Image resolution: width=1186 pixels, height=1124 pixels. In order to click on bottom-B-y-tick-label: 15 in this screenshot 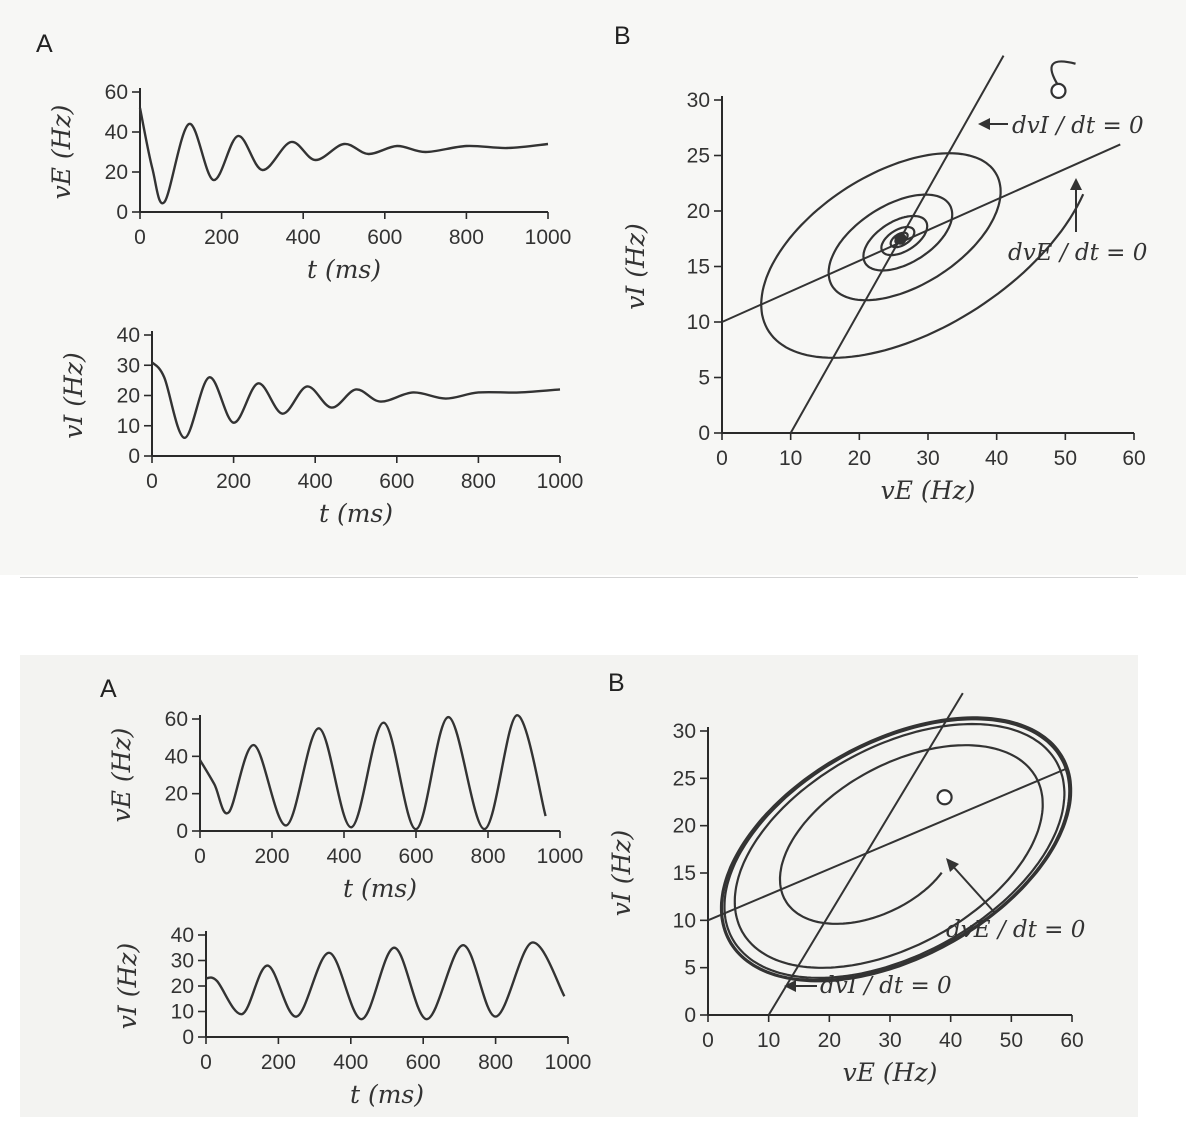, I will do `click(684, 873)`.